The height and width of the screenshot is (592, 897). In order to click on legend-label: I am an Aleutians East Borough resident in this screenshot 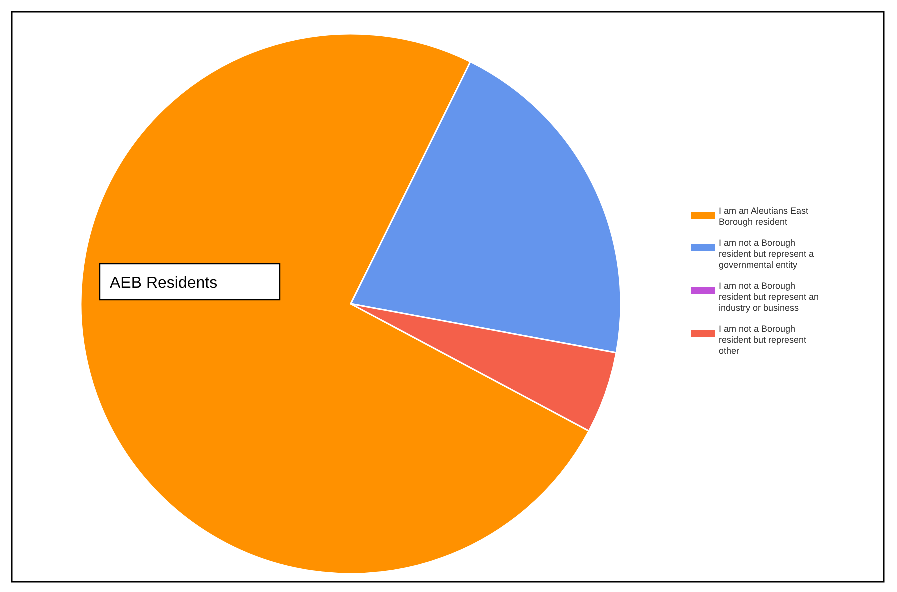, I will do `click(764, 216)`.